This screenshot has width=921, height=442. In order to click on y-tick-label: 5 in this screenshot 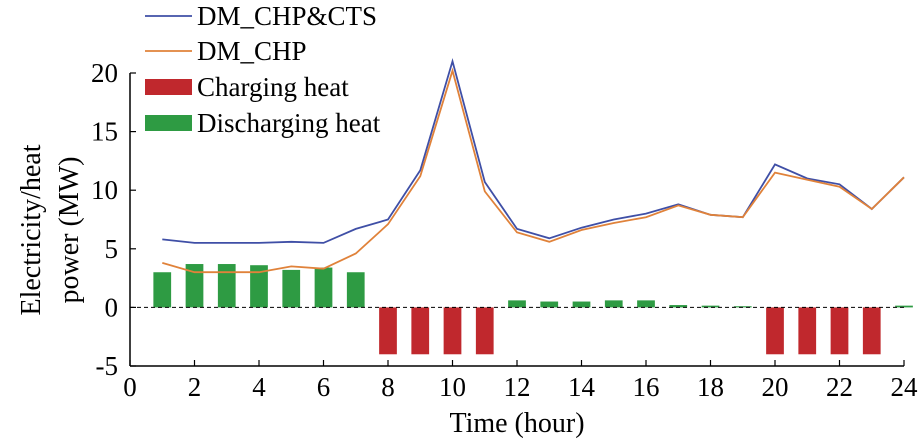, I will do `click(112, 249)`.